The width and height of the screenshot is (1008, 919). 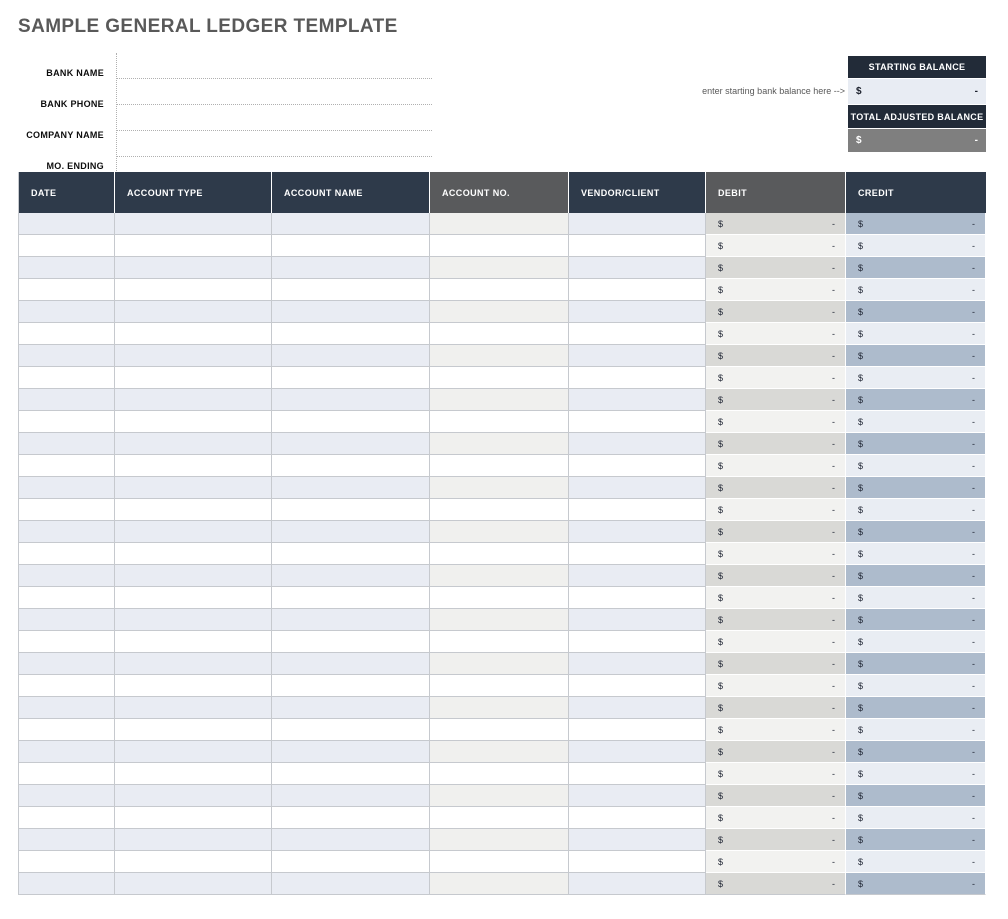 What do you see at coordinates (274, 66) in the screenshot?
I see `bank-name-input` at bounding box center [274, 66].